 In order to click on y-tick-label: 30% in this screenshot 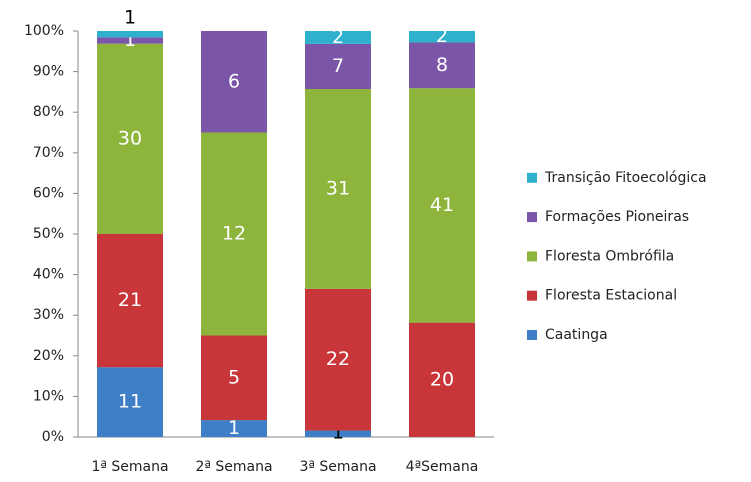, I will do `click(48, 315)`.